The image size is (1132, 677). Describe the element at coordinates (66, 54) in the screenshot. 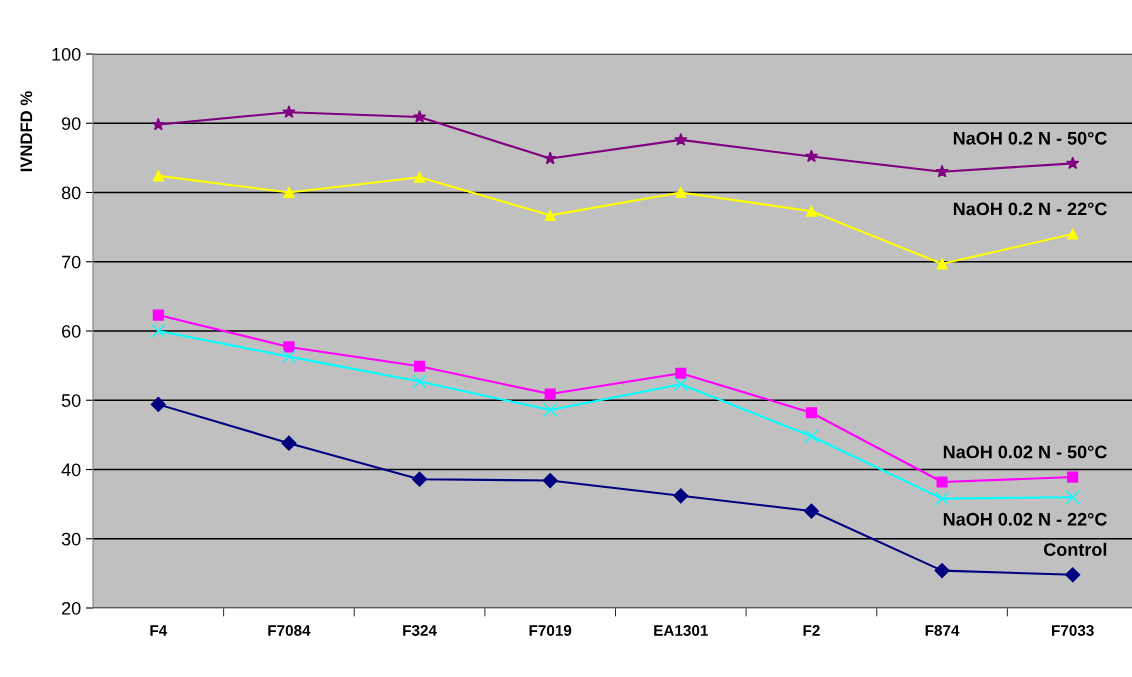

I see `y-tick-label: 100` at that location.